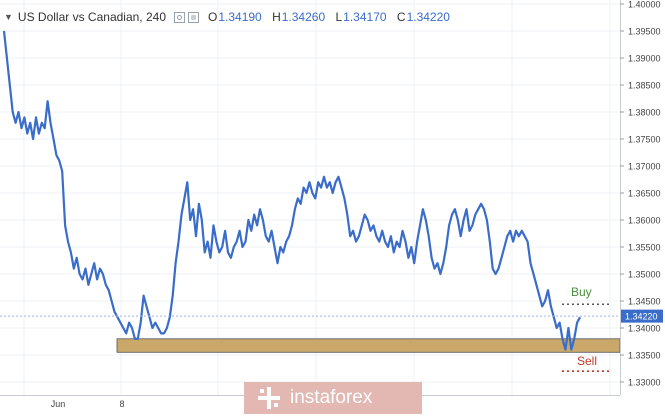  Describe the element at coordinates (401, 17) in the screenshot. I see `close-key: C` at that location.